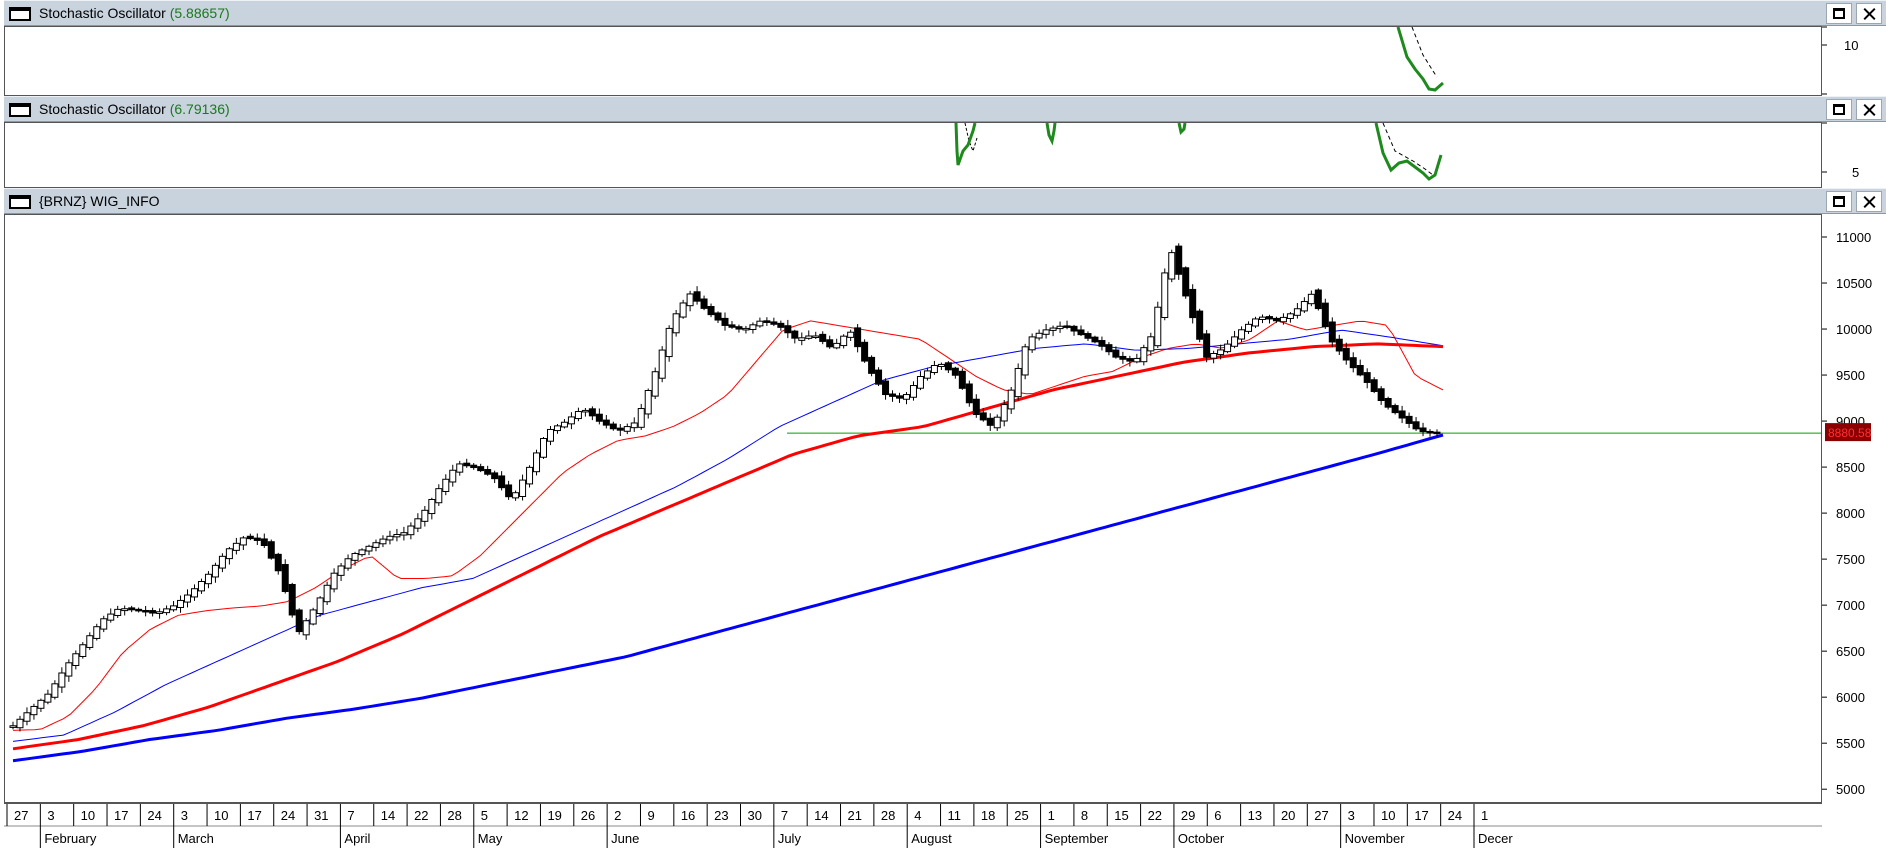 Image resolution: width=1886 pixels, height=853 pixels. What do you see at coordinates (1182, 129) in the screenshot?
I see `stochastic-2-line-c` at bounding box center [1182, 129].